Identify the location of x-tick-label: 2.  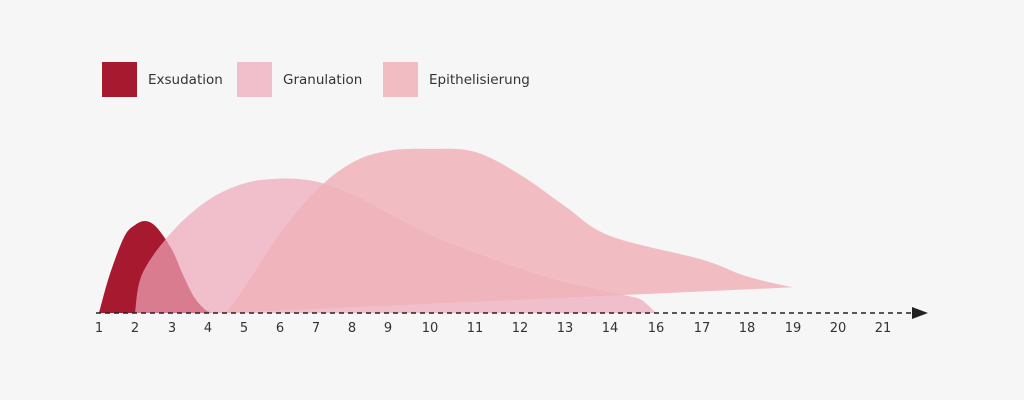
(135, 328).